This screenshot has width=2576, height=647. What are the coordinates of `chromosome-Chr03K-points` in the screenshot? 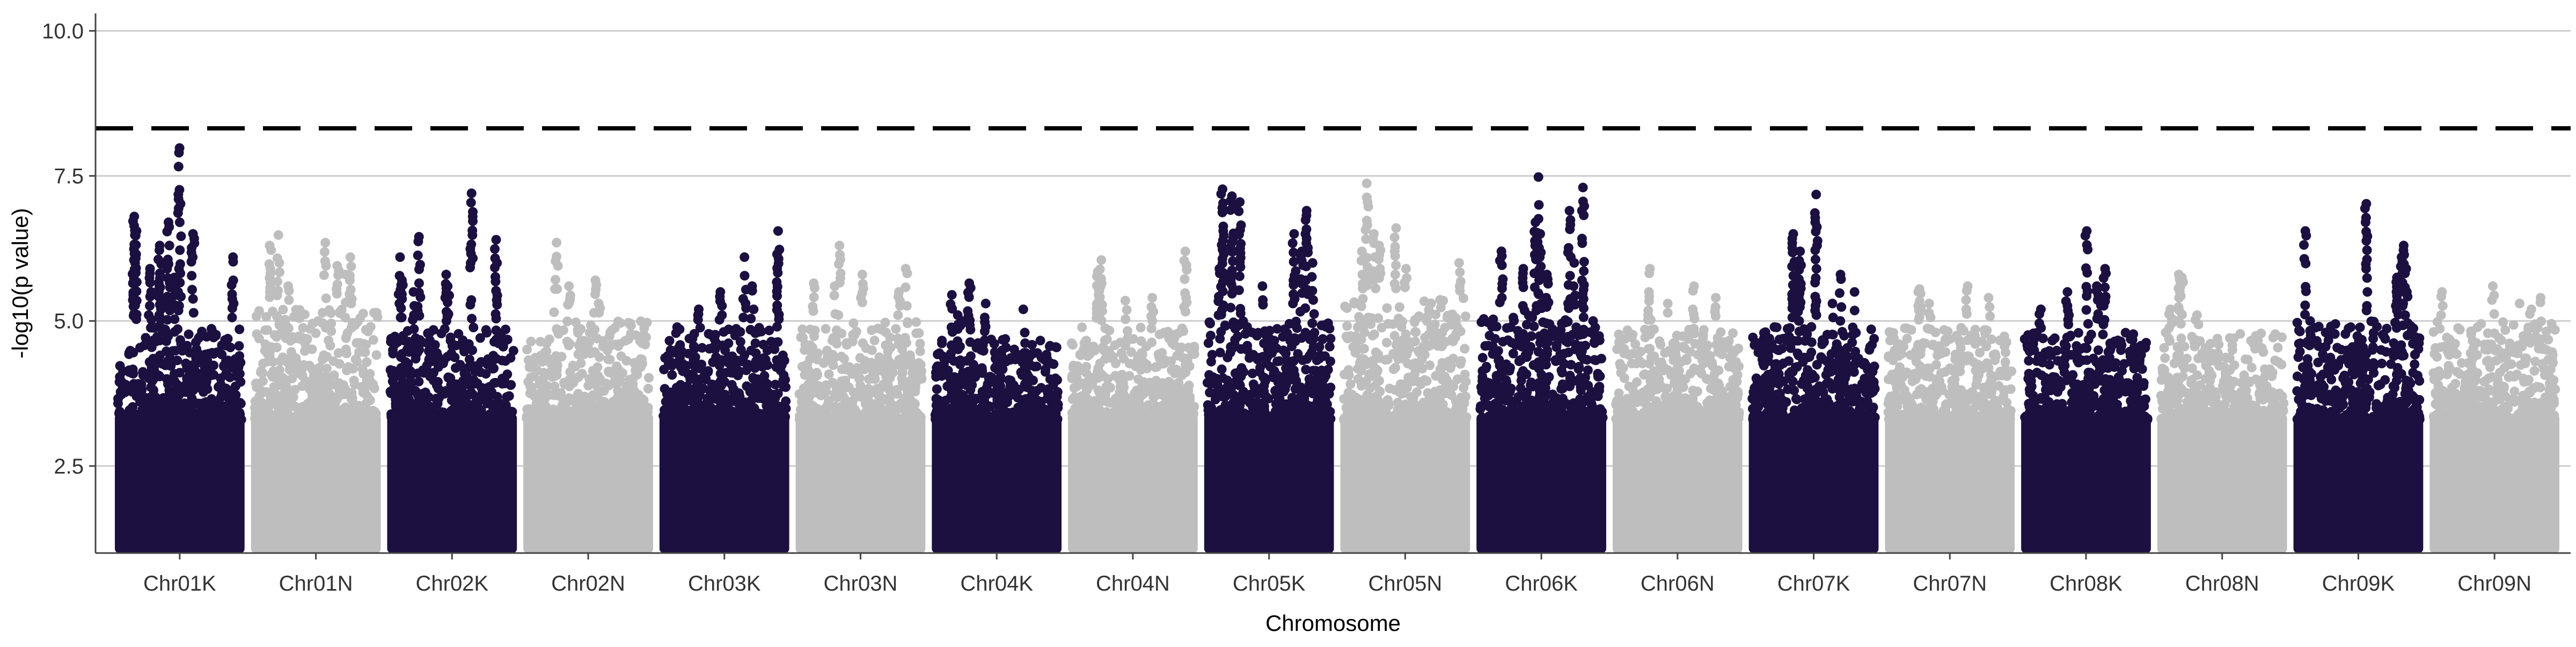 It's located at (724, 389).